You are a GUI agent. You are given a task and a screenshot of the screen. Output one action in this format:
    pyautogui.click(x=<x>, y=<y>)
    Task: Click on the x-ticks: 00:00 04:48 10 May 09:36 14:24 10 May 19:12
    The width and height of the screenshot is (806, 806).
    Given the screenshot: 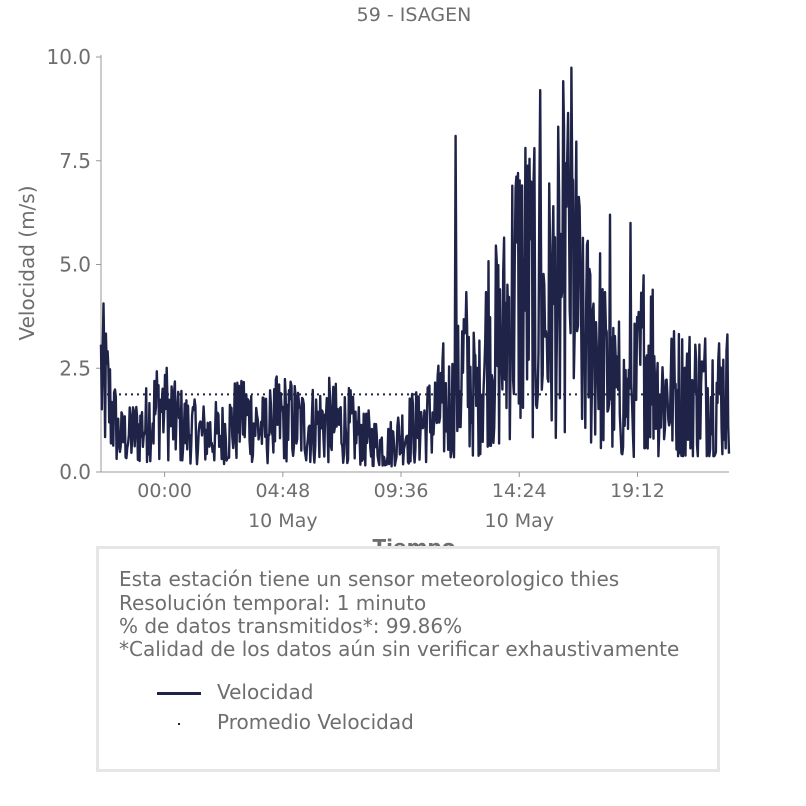 What is the action you would take?
    pyautogui.click(x=401, y=502)
    